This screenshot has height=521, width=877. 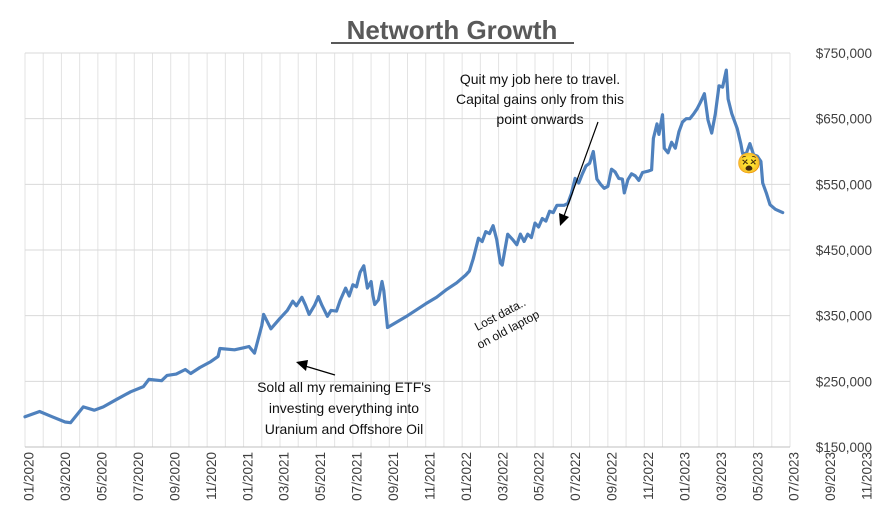 I want to click on y-tick-label: $550,000, so click(x=844, y=184).